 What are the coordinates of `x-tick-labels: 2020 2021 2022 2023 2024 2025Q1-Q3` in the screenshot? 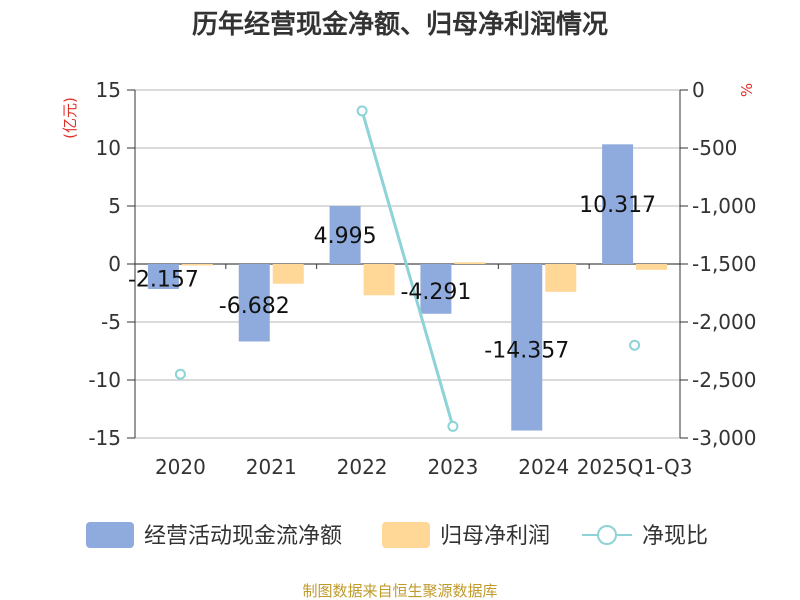 It's located at (424, 467).